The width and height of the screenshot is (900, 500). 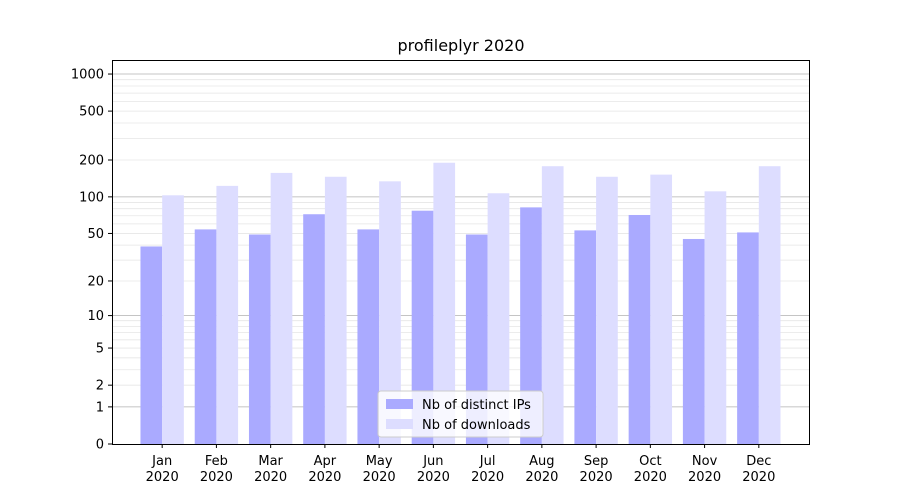 What do you see at coordinates (91, 260) in the screenshot?
I see `y-axis: 0 1 2 5 10 20 50 100 200 500 1000` at bounding box center [91, 260].